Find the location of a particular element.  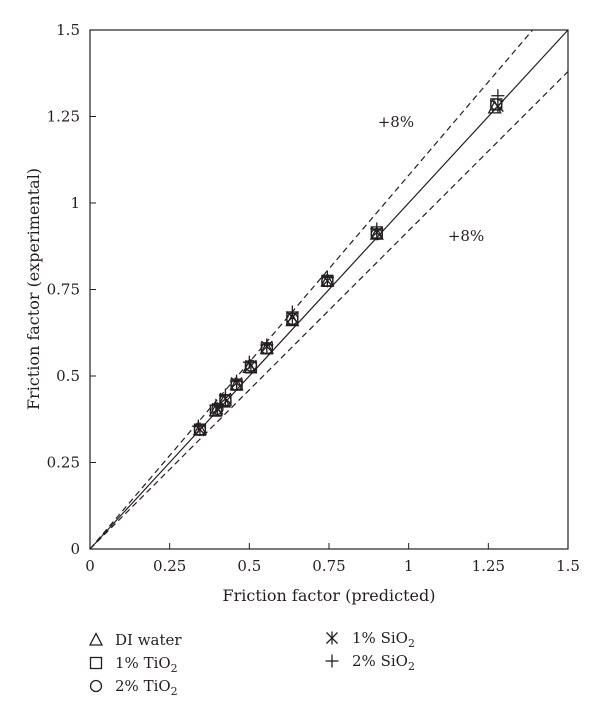

x-axis-title: Friction factor (predicted) is located at coordinates (329, 595).